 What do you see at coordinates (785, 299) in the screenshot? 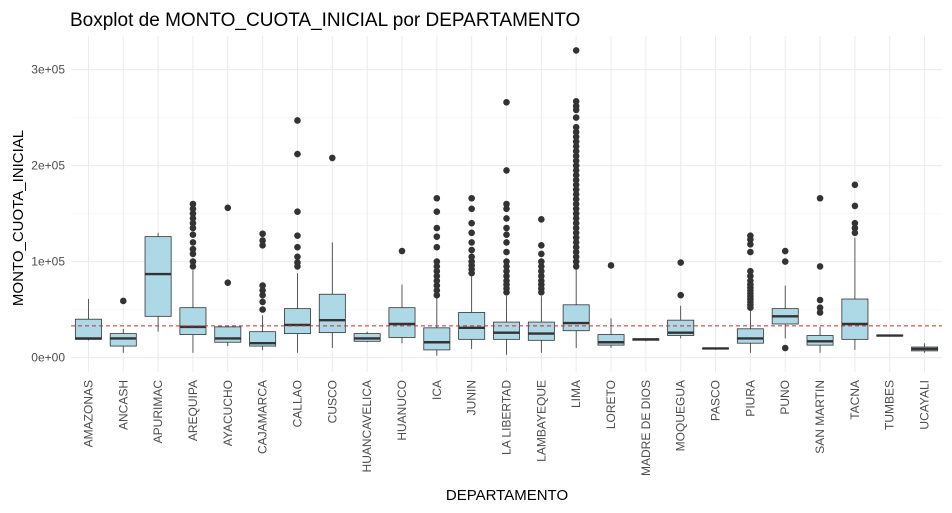
I see `box-puno` at bounding box center [785, 299].